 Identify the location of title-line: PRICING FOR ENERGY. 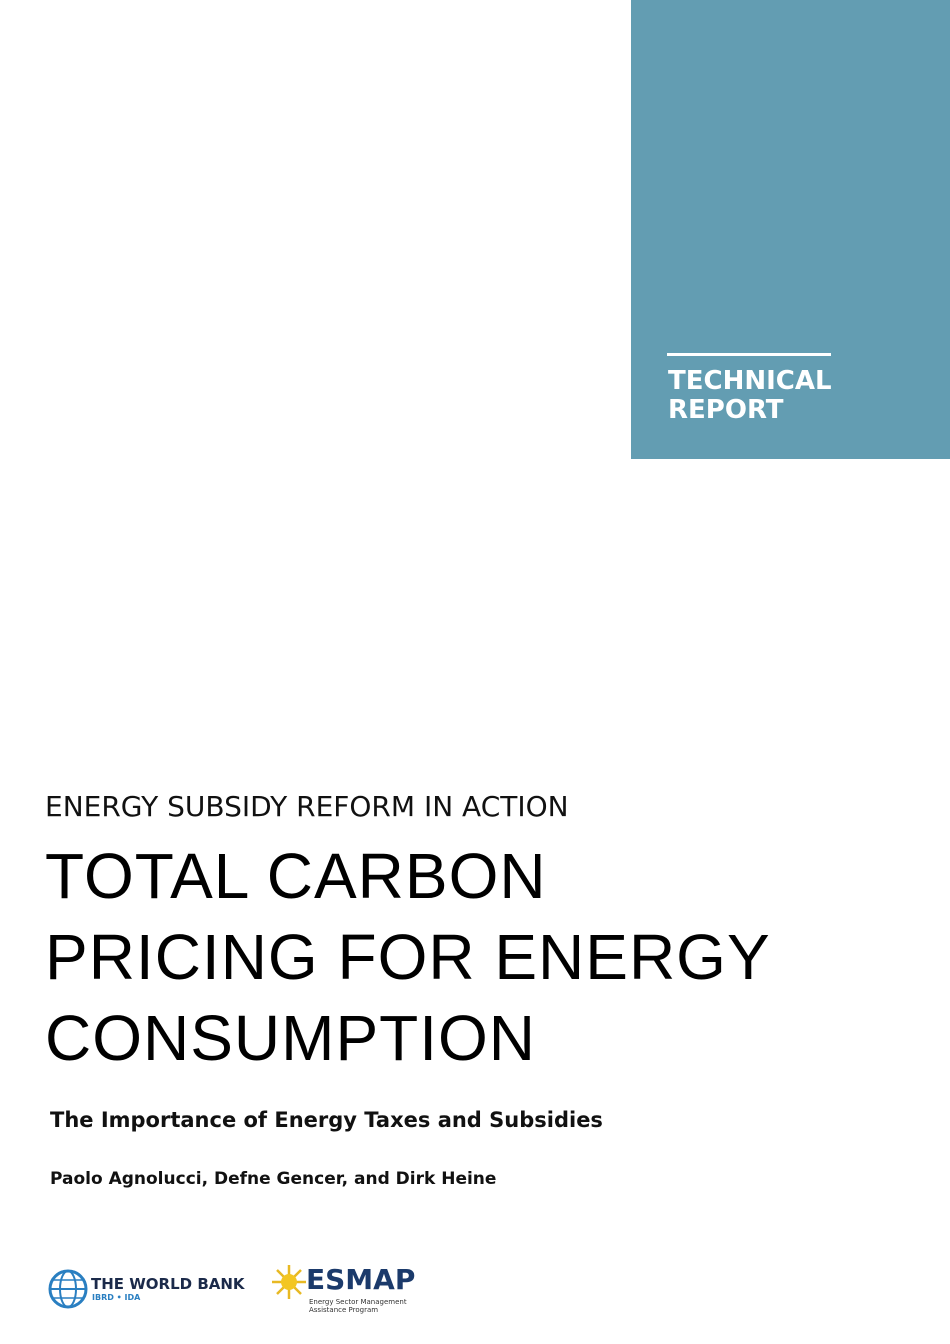
(408, 957).